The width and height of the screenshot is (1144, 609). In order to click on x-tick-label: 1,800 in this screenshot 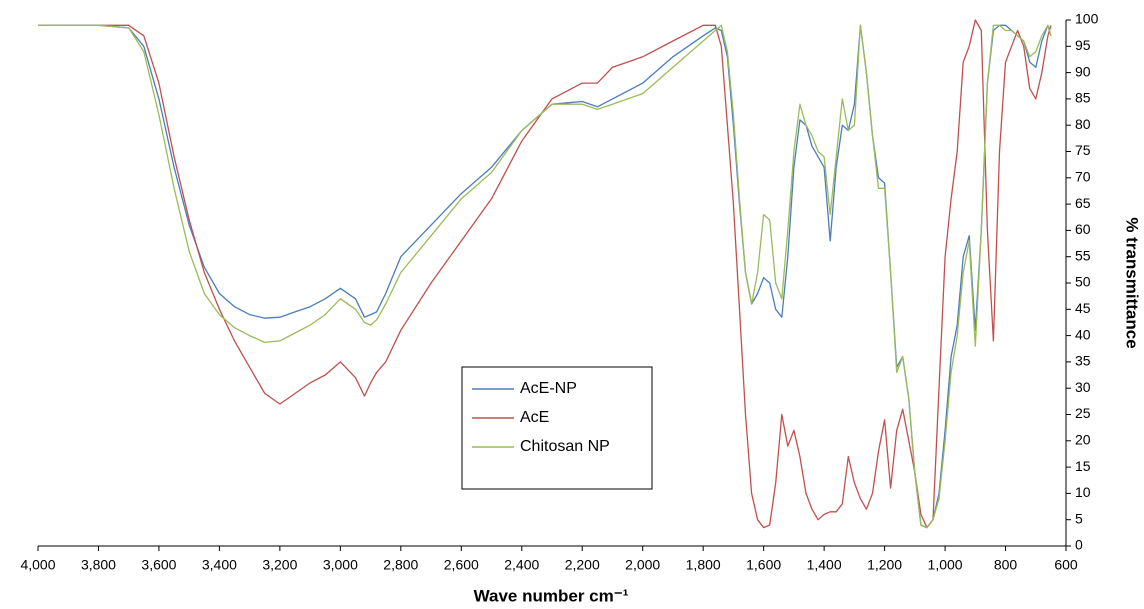, I will do `click(703, 565)`.